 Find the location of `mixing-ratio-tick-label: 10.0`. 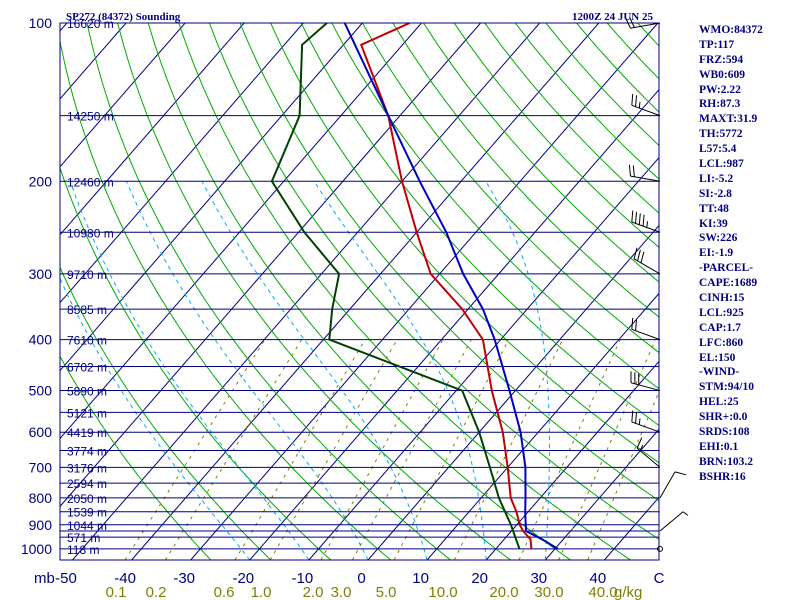

mixing-ratio-tick-label: 10.0 is located at coordinates (442, 592).